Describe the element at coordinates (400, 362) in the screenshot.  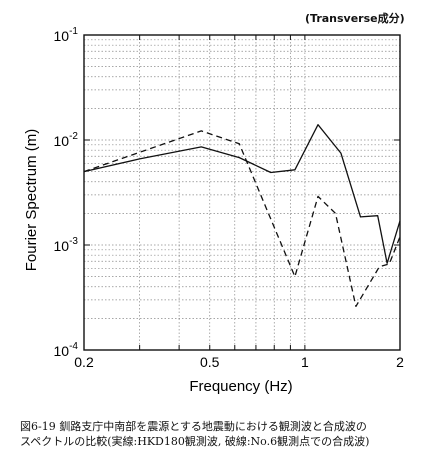
I see `x-tick-label: 2` at that location.